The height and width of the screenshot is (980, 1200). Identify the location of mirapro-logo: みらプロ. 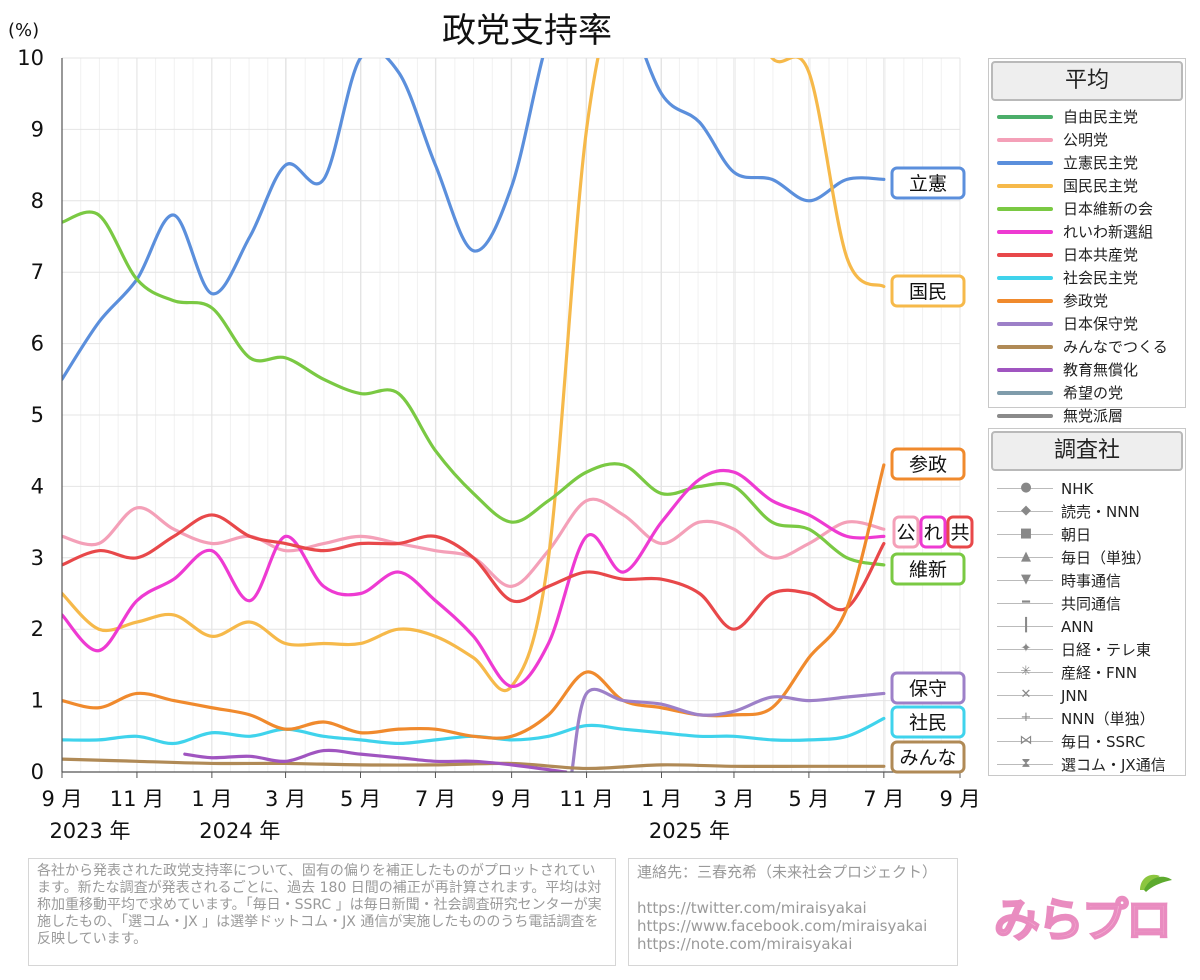
(1083, 911).